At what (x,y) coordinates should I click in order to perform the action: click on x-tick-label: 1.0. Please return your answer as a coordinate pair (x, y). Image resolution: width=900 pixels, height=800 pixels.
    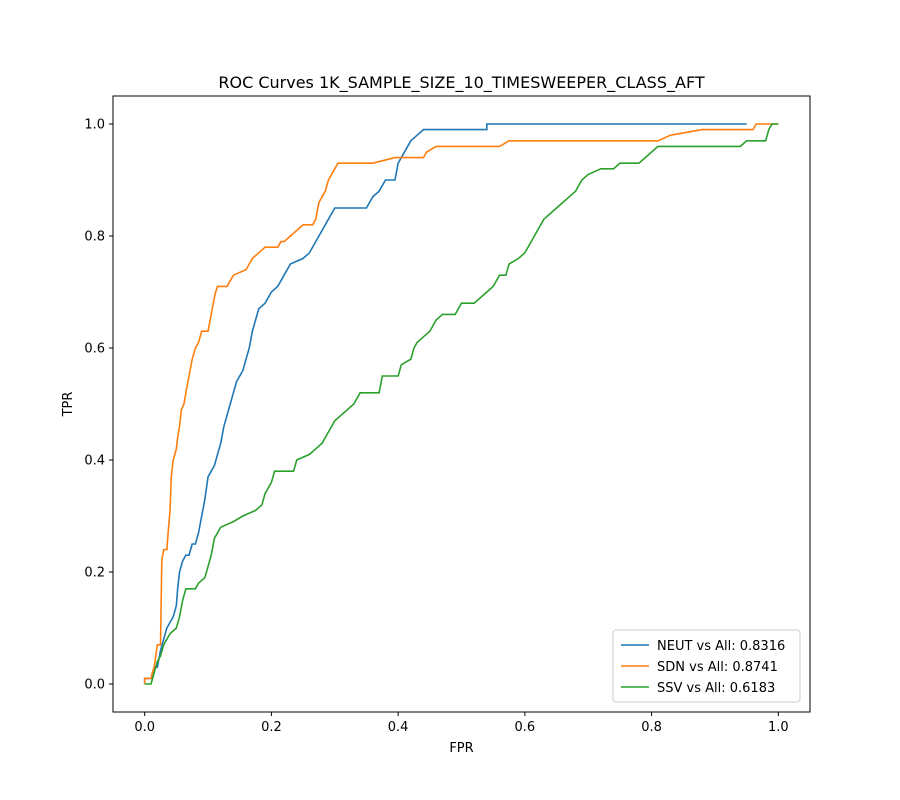
    Looking at the image, I should click on (778, 727).